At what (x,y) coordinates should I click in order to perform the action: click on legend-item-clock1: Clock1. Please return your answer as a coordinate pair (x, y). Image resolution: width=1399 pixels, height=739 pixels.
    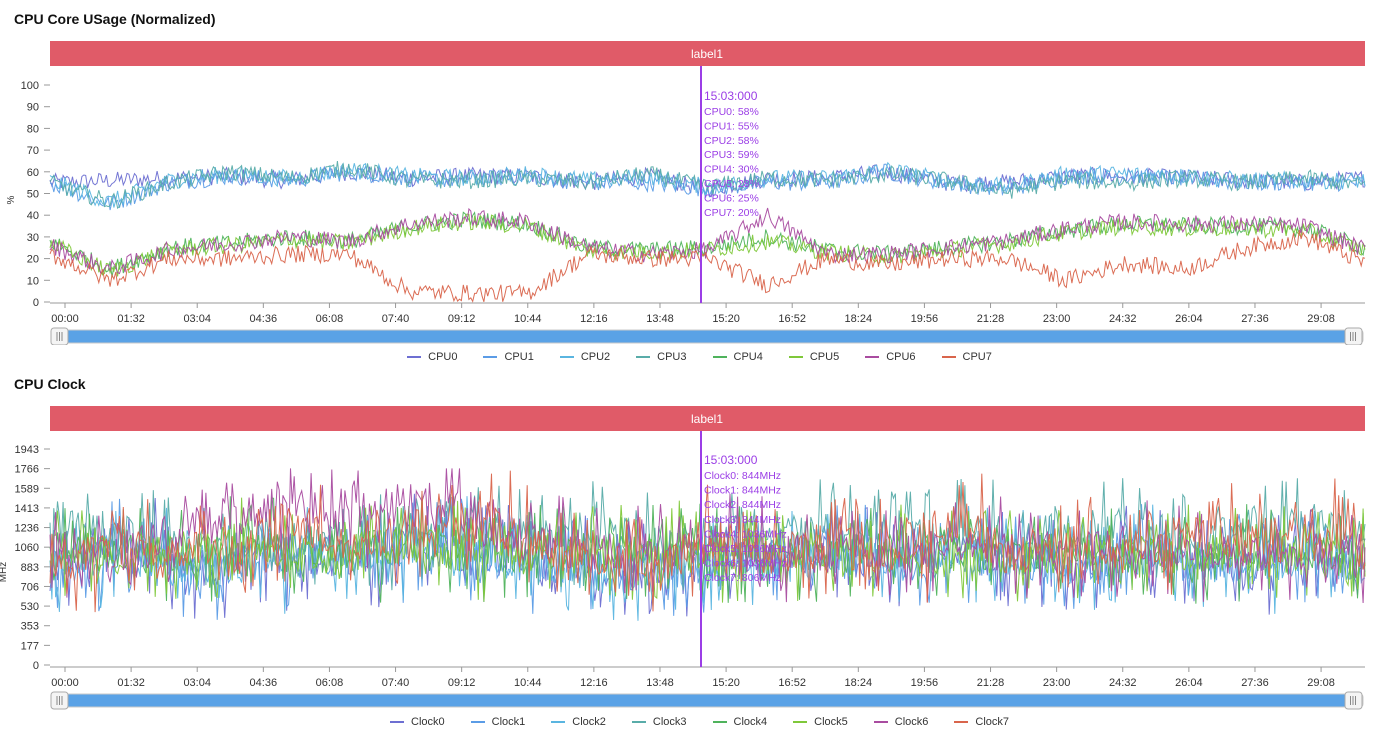
    Looking at the image, I should click on (498, 722).